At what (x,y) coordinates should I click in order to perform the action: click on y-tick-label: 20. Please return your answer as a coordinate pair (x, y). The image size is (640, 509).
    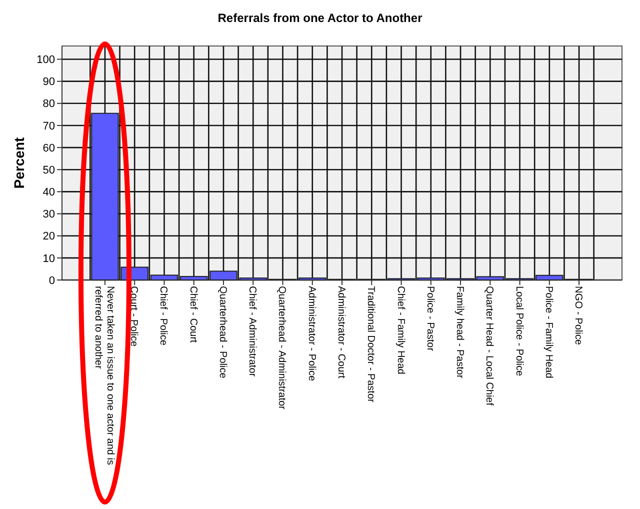
    Looking at the image, I should click on (48, 236).